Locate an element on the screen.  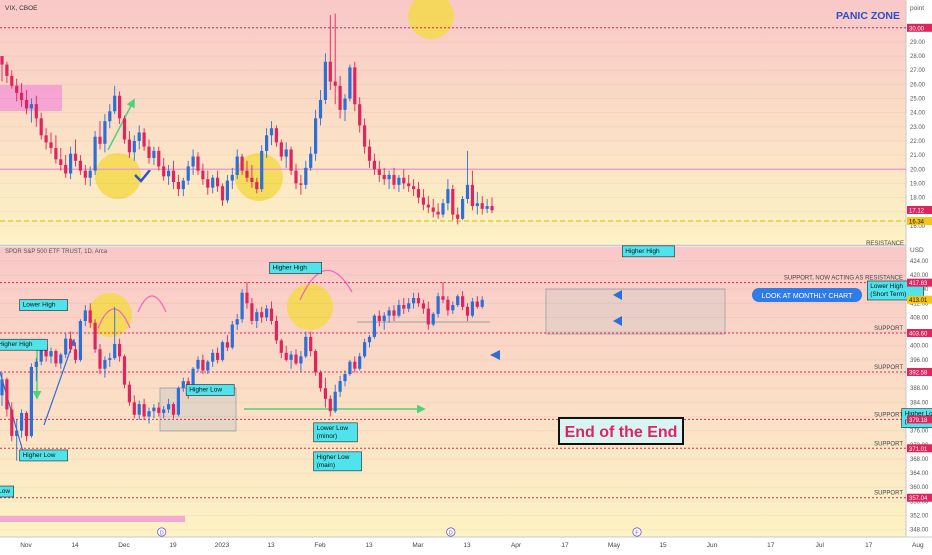
pattern-label: Low is located at coordinates (7, 491).